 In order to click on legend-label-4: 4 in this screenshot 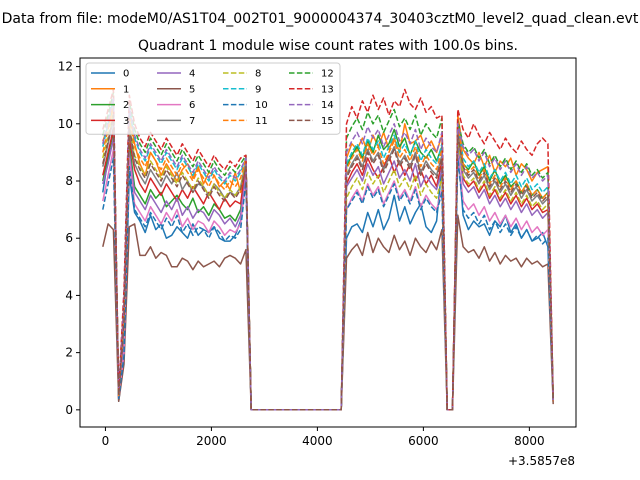, I will do `click(192, 74)`.